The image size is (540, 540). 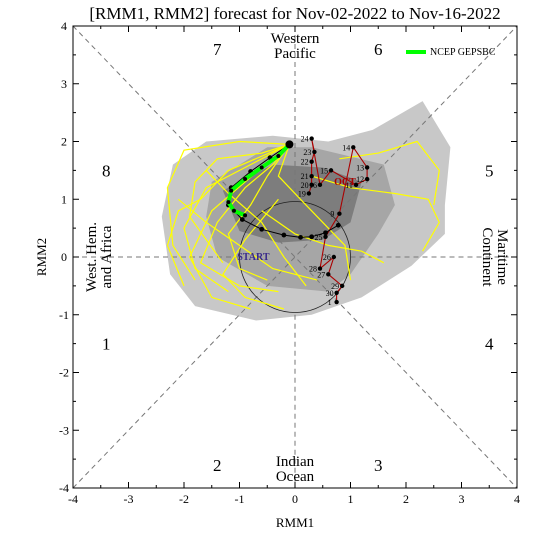 I want to click on y-tick-label: 1, so click(x=64, y=199).